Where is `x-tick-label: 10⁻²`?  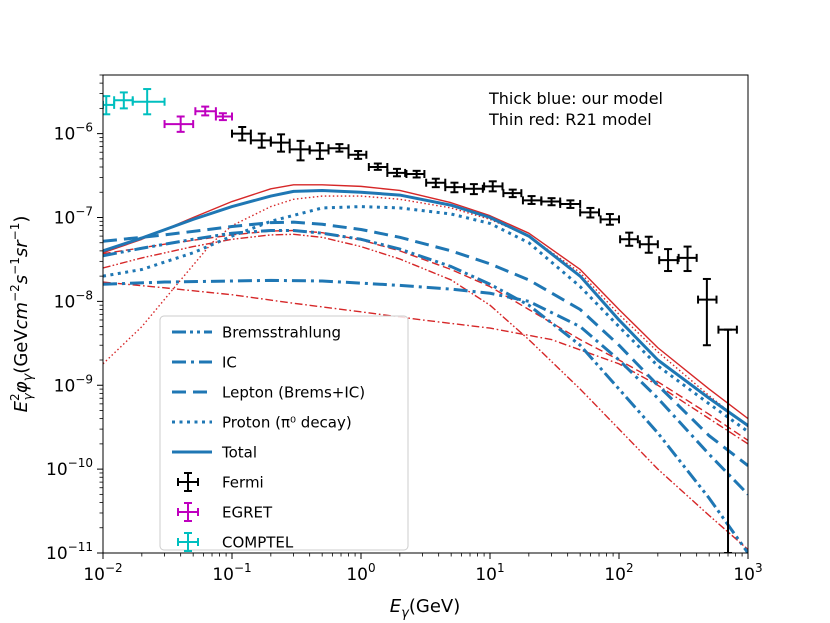
x-tick-label: 10⁻² is located at coordinates (102, 573).